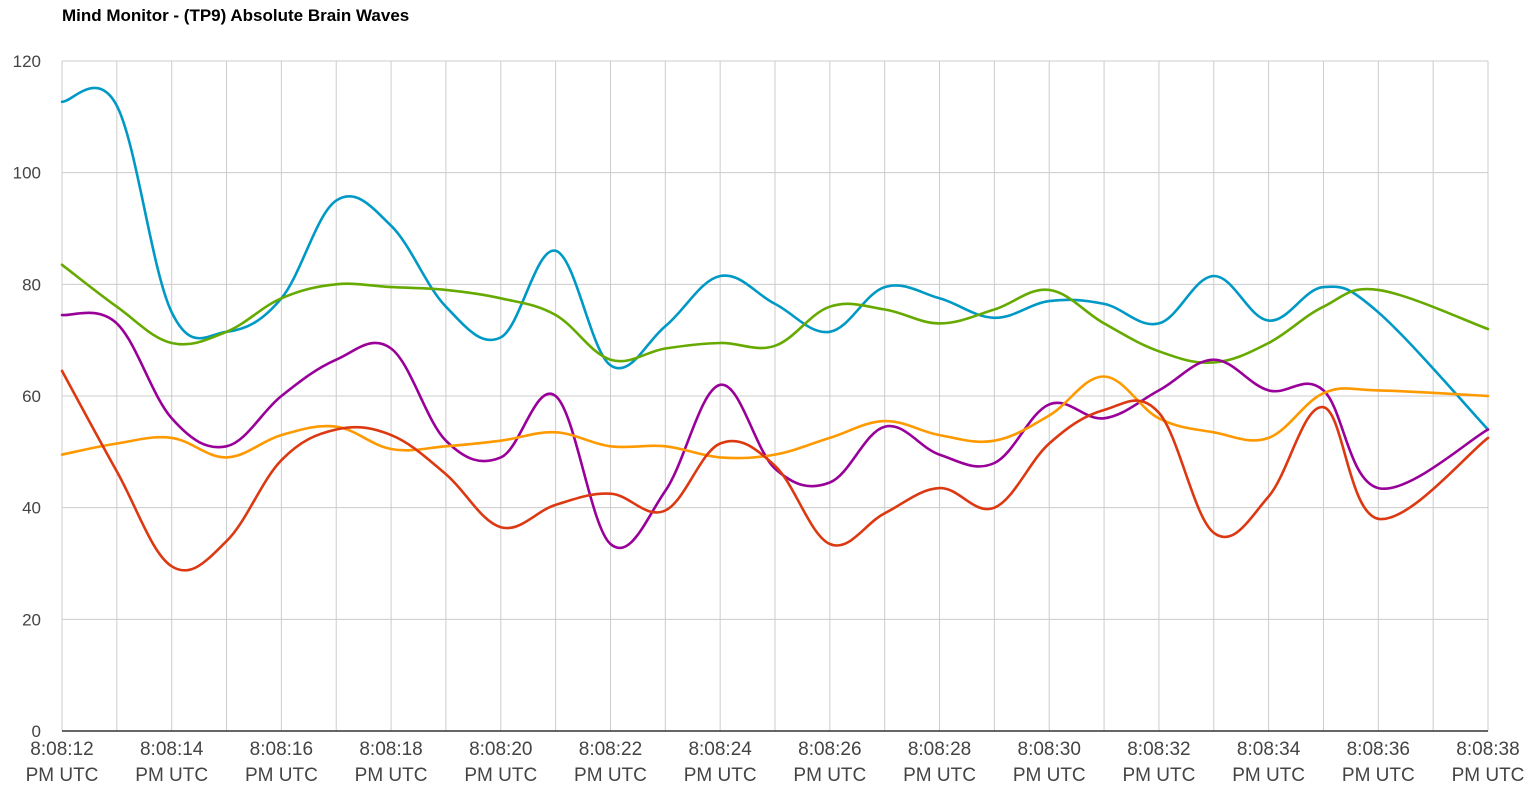  I want to click on y-tick-label: 100, so click(27, 173).